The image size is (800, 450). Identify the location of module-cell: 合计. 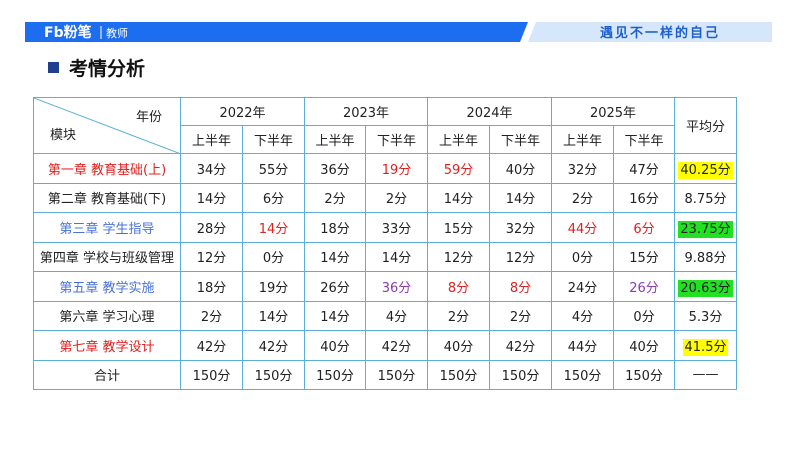
(107, 374).